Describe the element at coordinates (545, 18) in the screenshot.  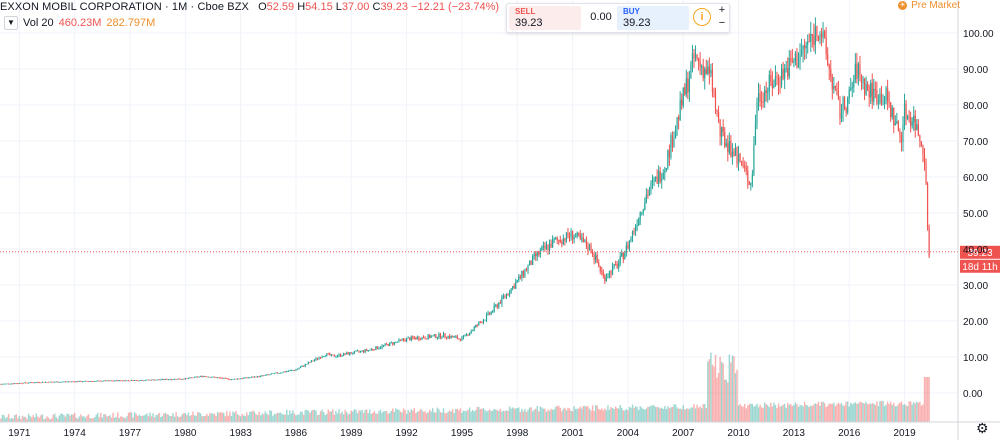
I see `sell-button: SELL 39.23` at that location.